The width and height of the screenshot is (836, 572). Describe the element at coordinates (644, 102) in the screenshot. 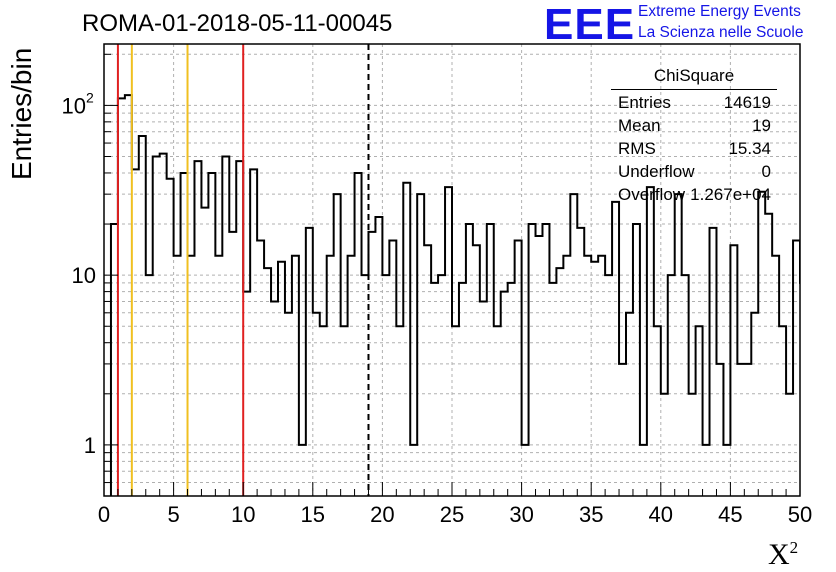

I see `stats-key: Entries` at that location.